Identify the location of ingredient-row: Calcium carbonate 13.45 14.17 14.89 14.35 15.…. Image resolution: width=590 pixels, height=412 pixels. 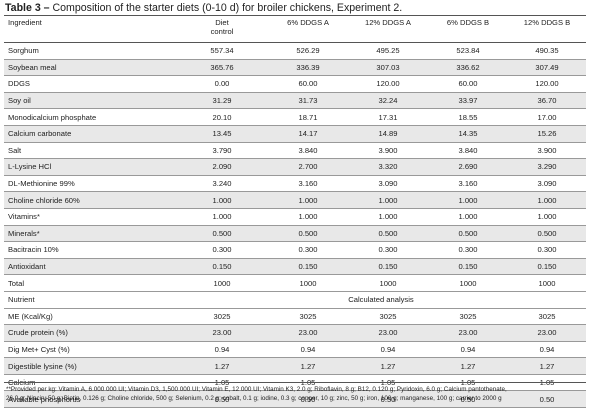
(295, 134).